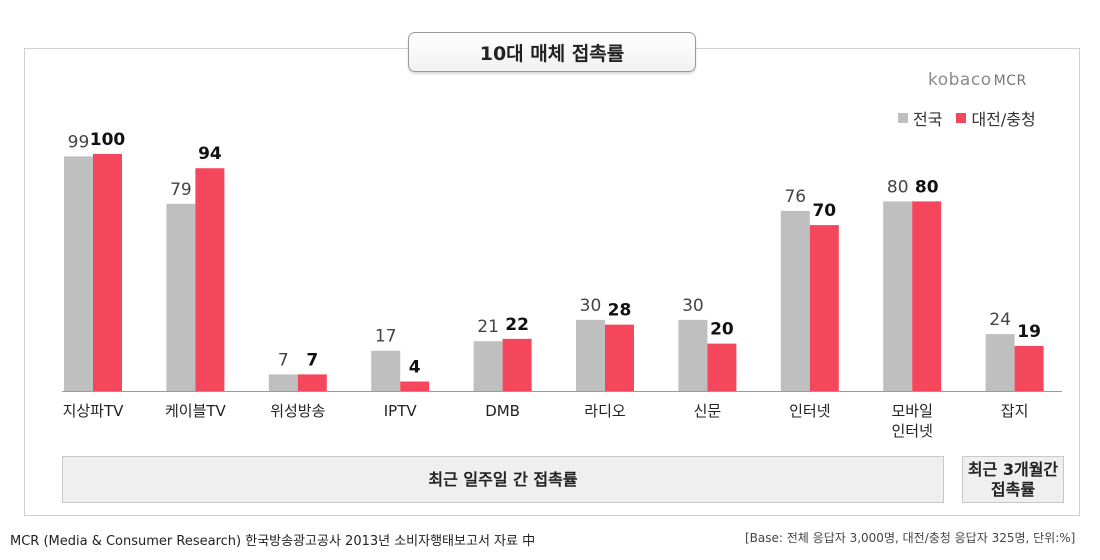 The width and height of the screenshot is (1100, 560). What do you see at coordinates (386, 337) in the screenshot?
I see `data-label-national: 17` at bounding box center [386, 337].